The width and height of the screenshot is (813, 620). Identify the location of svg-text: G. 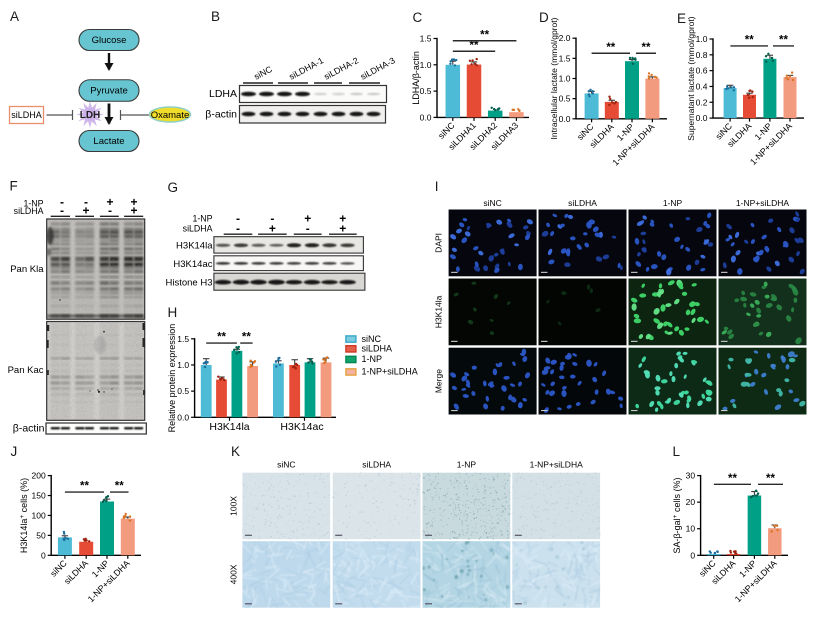
(173, 187).